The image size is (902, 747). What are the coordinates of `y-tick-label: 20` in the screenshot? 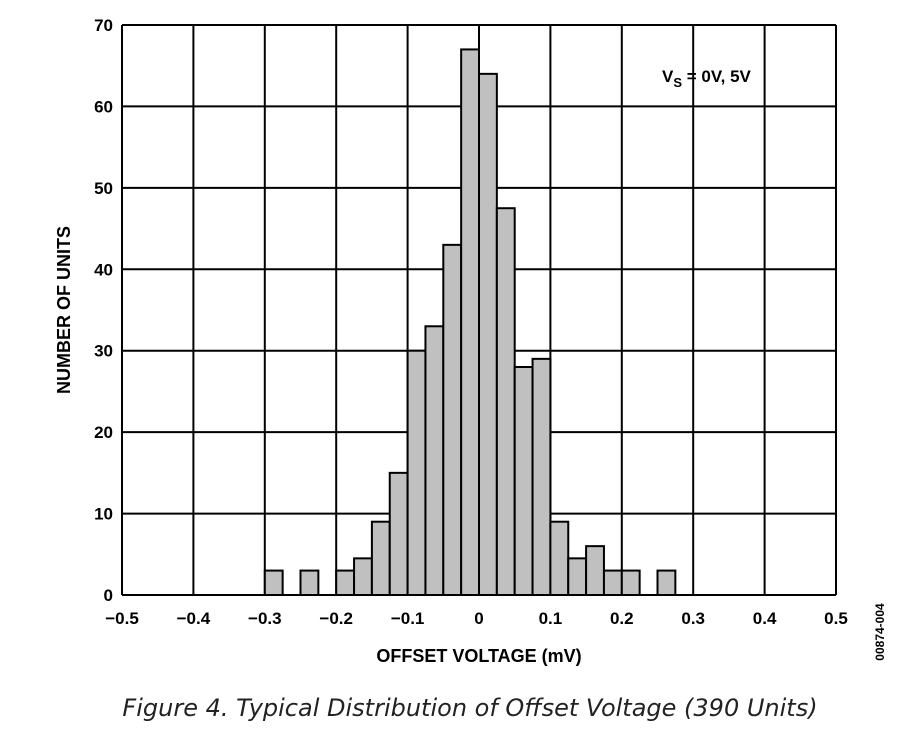 It's located at (103, 432).